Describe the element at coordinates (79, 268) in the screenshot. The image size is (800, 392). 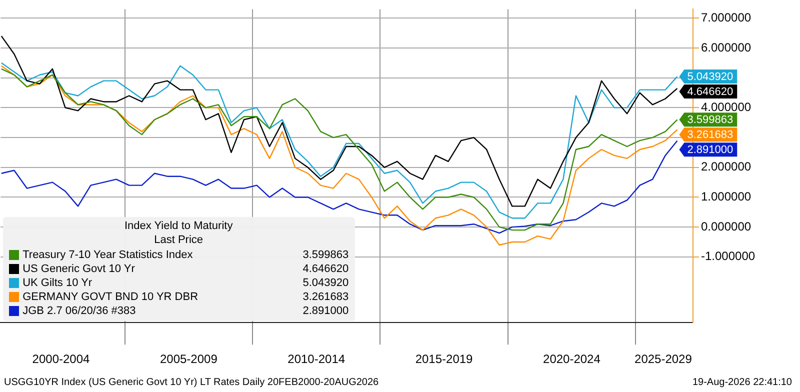
I see `legend-label: US Generic Govt 10 Yr` at that location.